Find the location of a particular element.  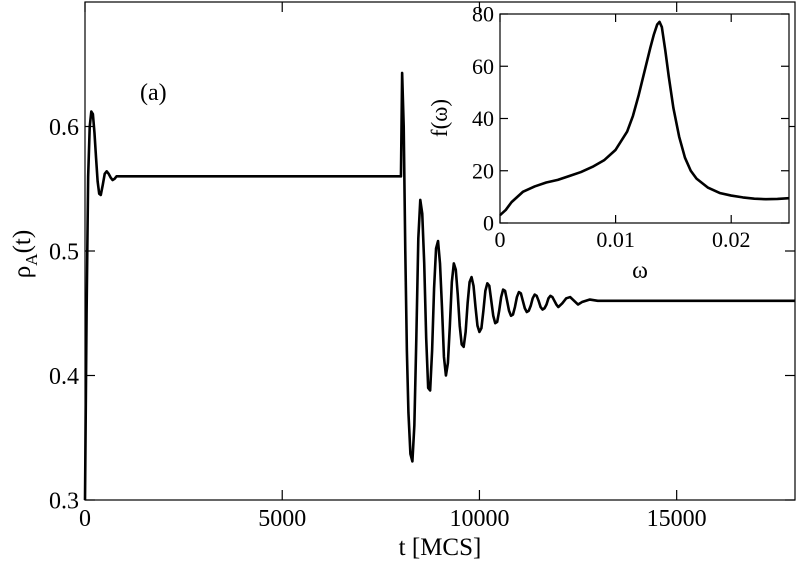

inset-x-axis-label: ω is located at coordinates (640, 271).